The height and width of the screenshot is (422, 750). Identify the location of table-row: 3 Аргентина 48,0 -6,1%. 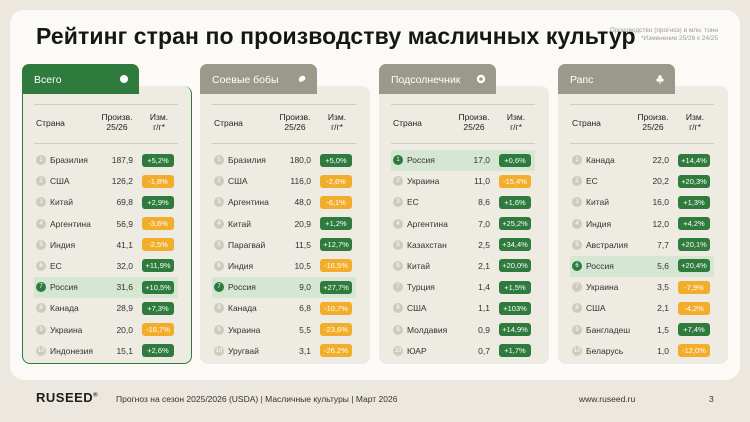
(284, 202).